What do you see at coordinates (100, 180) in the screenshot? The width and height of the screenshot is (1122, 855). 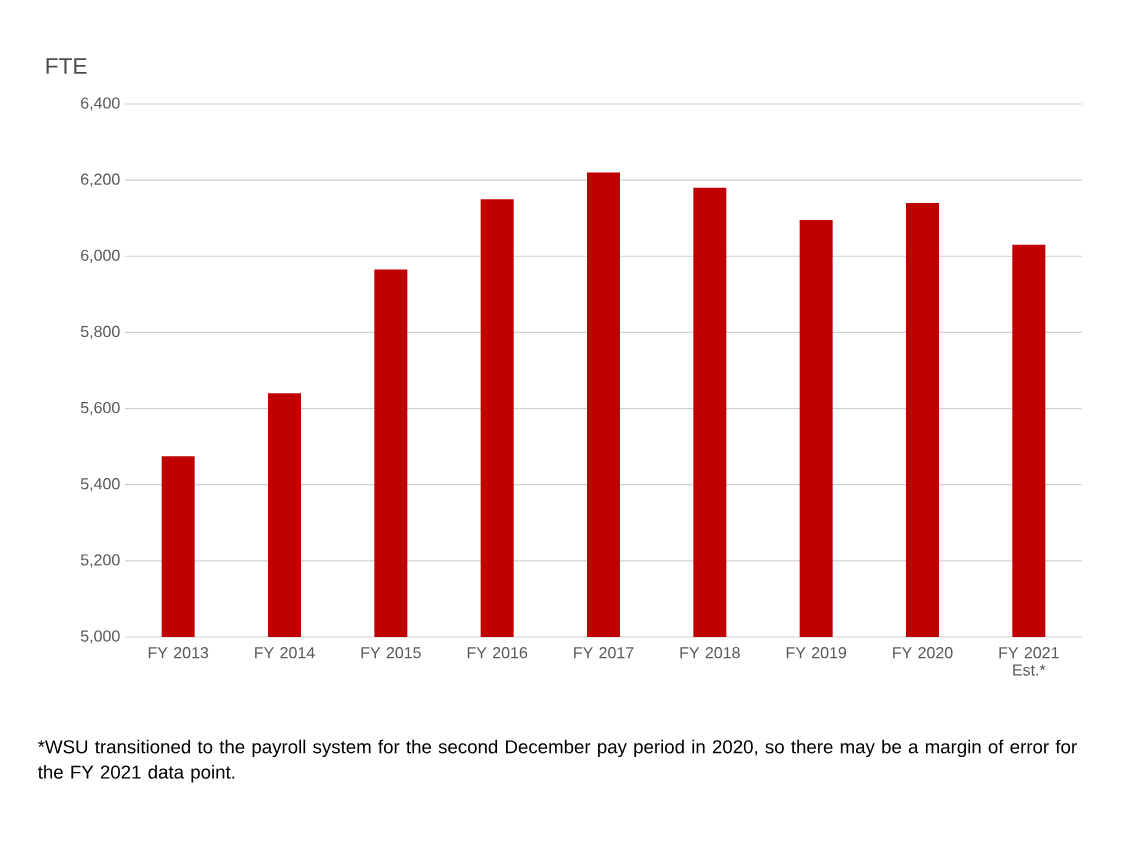 I see `y-tick-label: 6,200` at bounding box center [100, 180].